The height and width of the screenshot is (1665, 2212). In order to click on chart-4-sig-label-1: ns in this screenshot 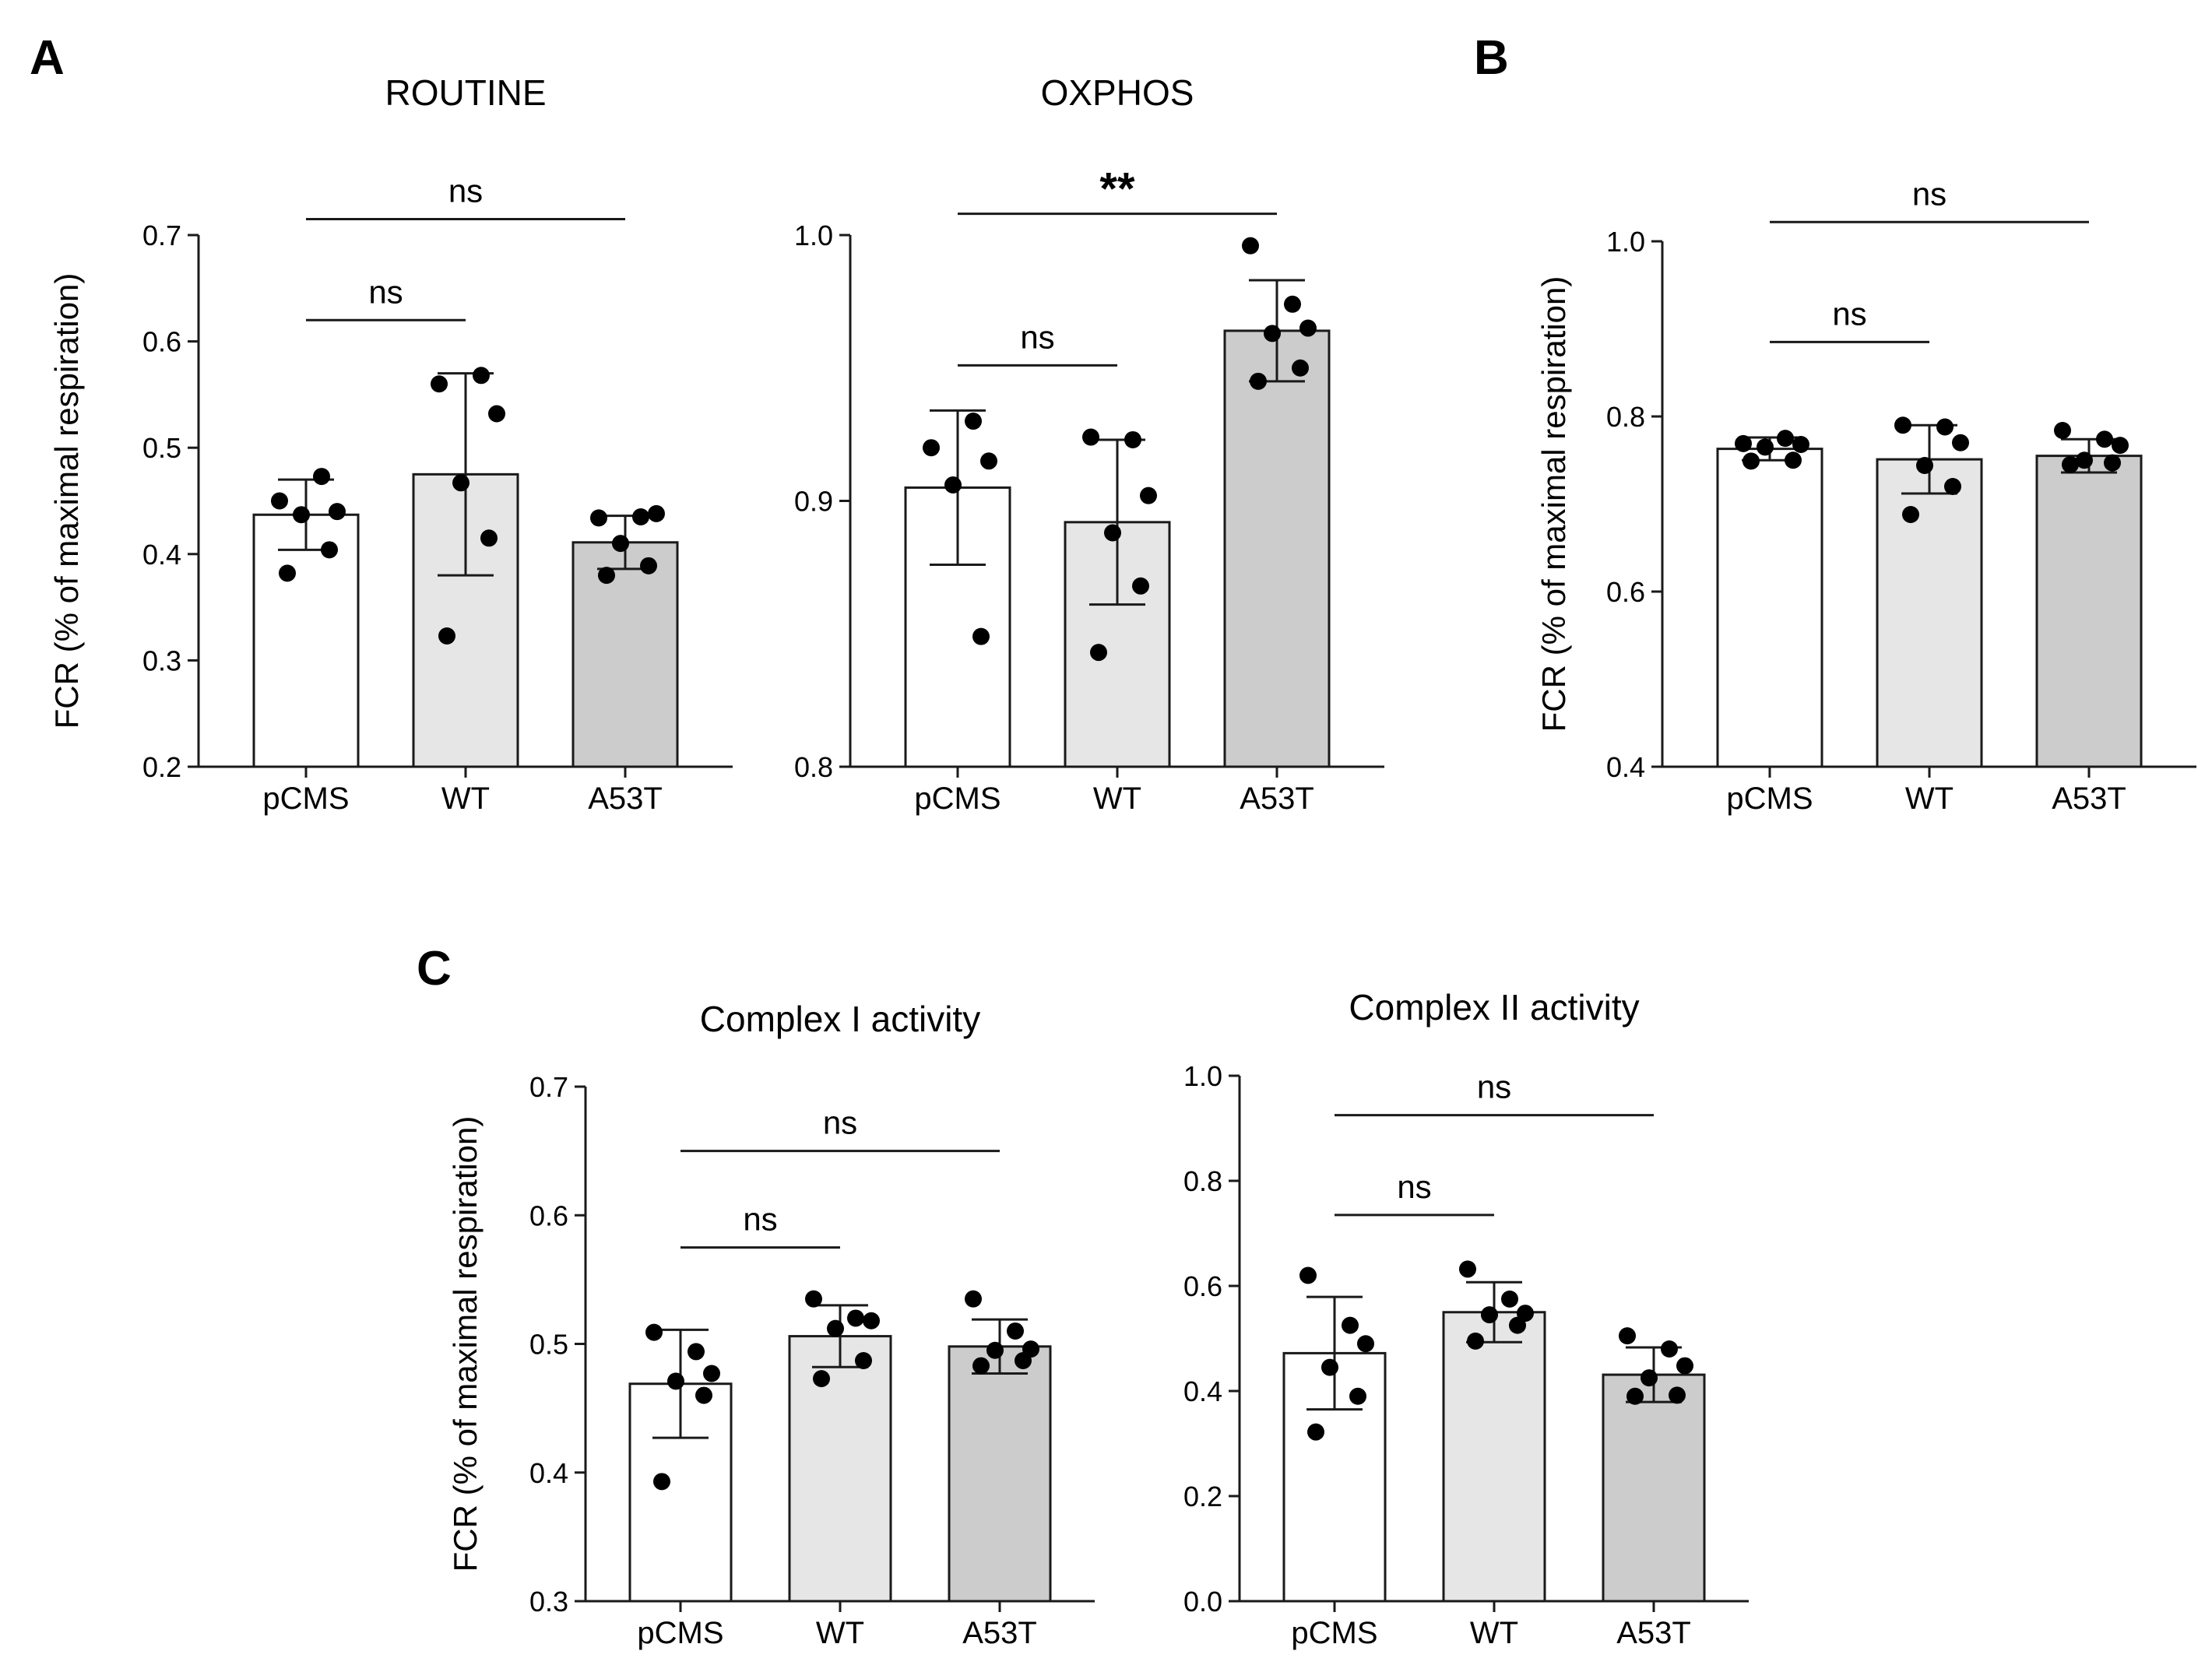, I will do `click(1494, 1087)`.